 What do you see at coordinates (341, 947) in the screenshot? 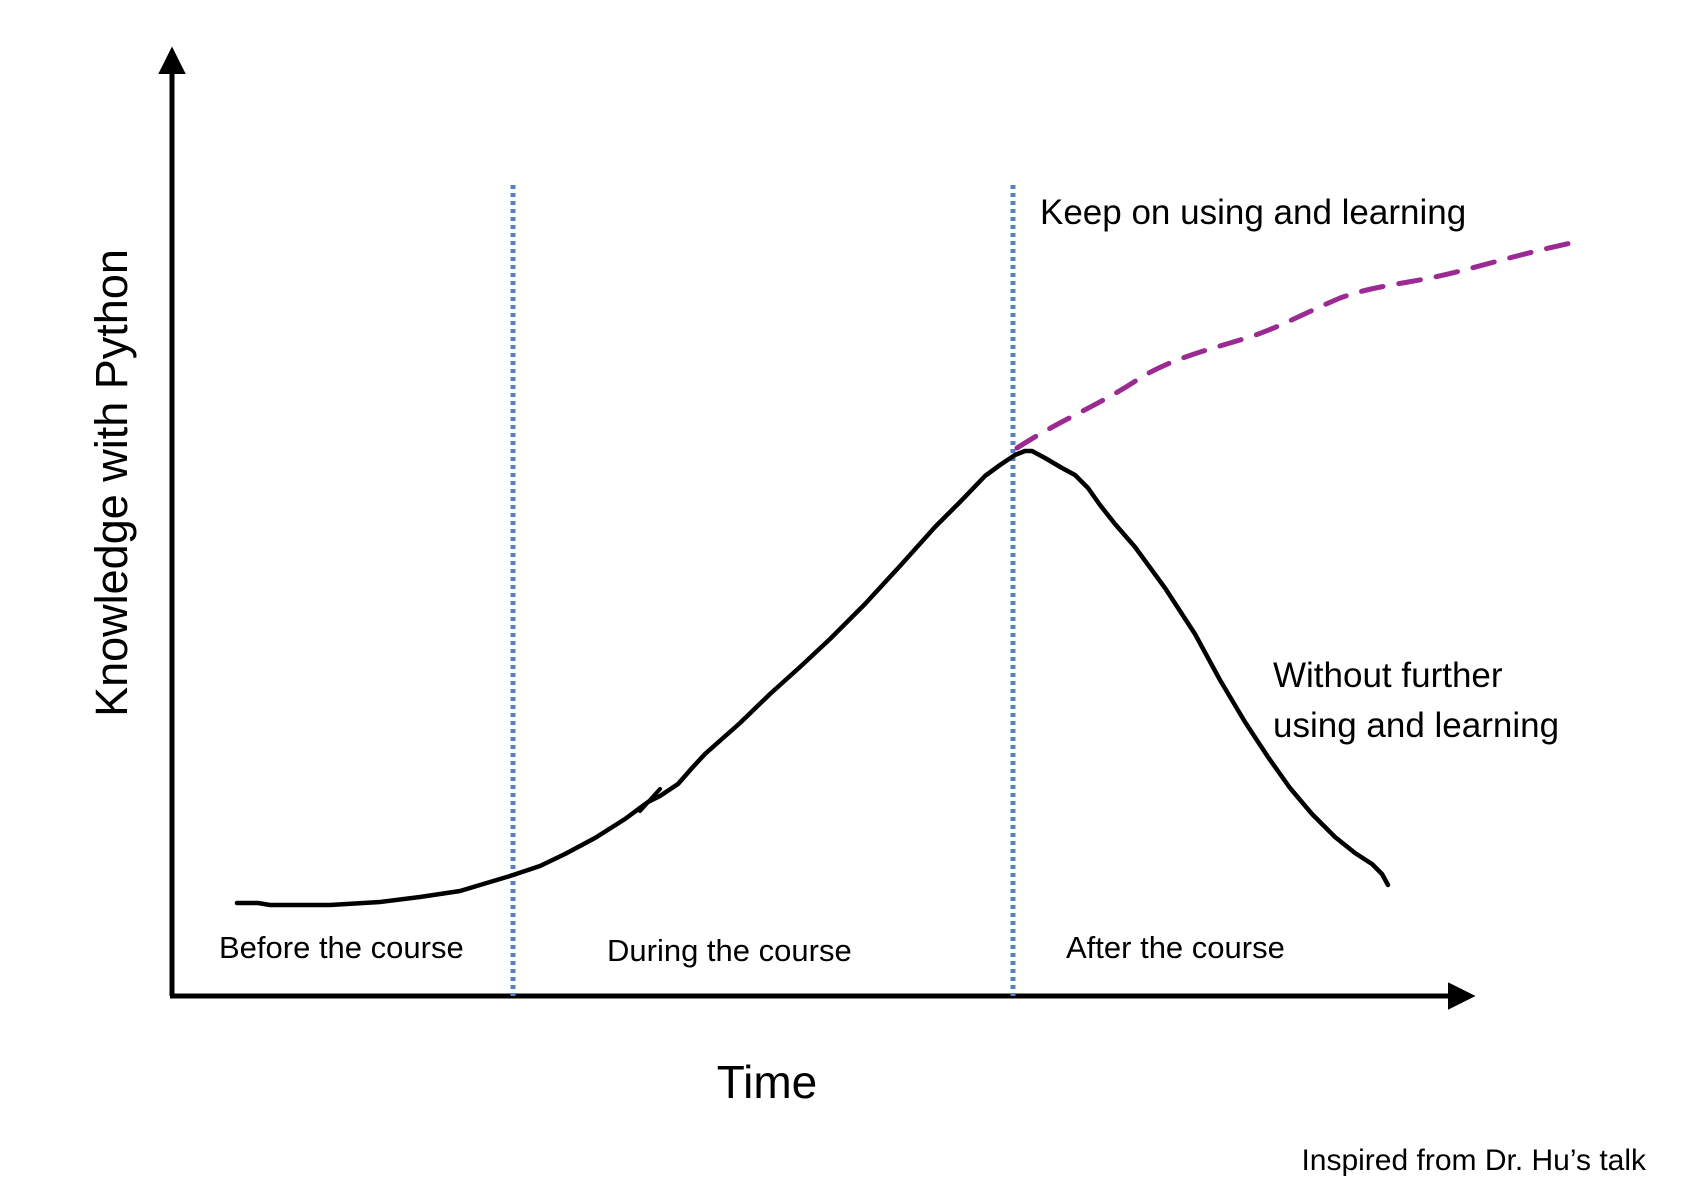
I see `phase-label-before: Before the course` at bounding box center [341, 947].